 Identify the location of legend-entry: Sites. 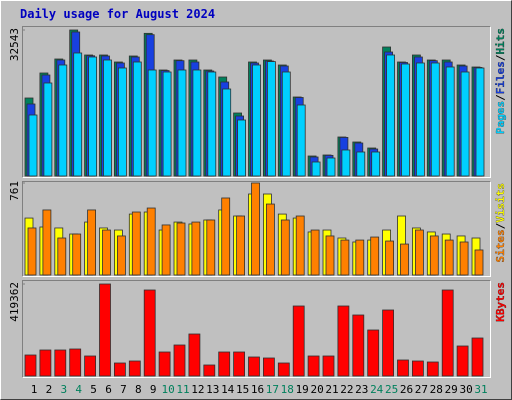
(500, 245).